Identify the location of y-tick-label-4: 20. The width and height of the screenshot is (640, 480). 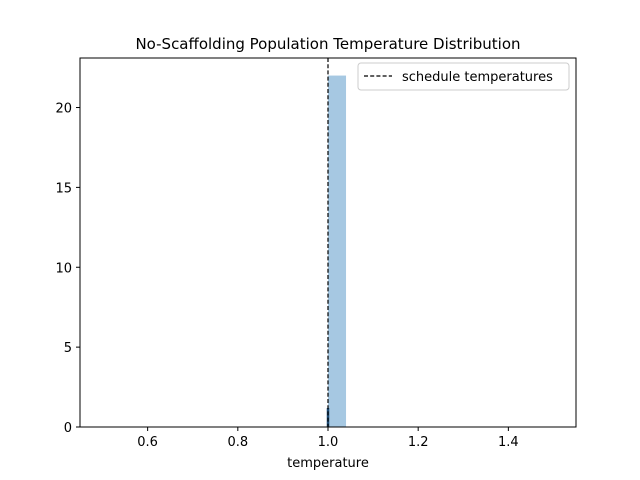
(63, 109).